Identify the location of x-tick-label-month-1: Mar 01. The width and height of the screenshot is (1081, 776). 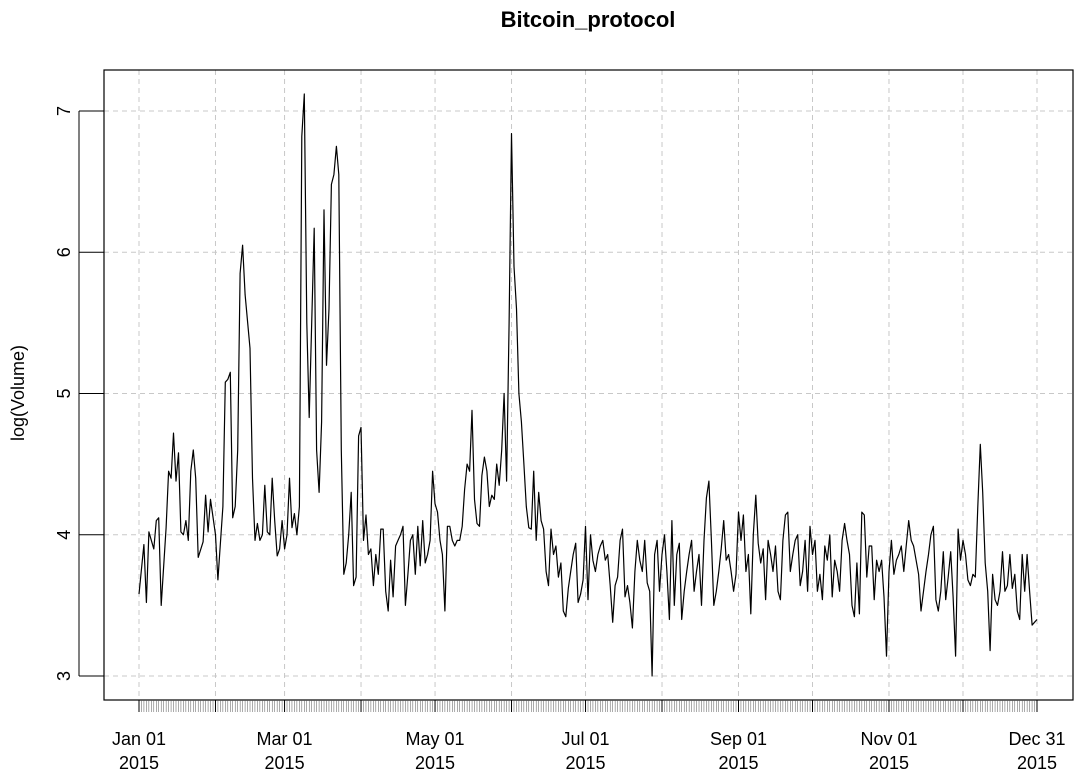
(285, 739).